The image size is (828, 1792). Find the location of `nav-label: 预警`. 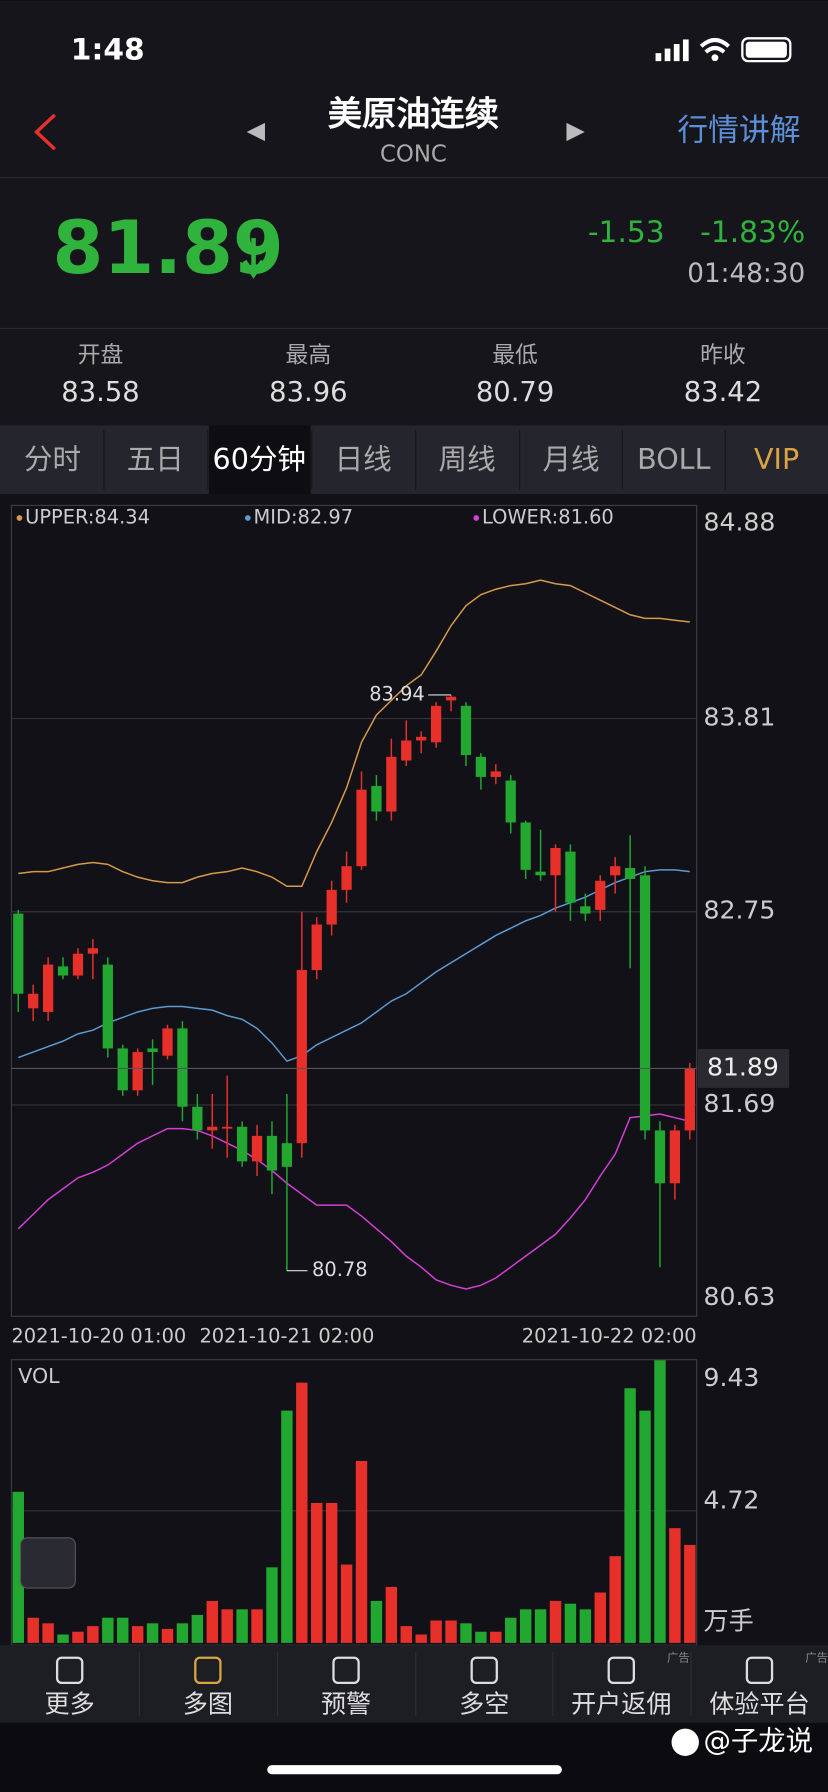

nav-label: 预警 is located at coordinates (346, 1704).